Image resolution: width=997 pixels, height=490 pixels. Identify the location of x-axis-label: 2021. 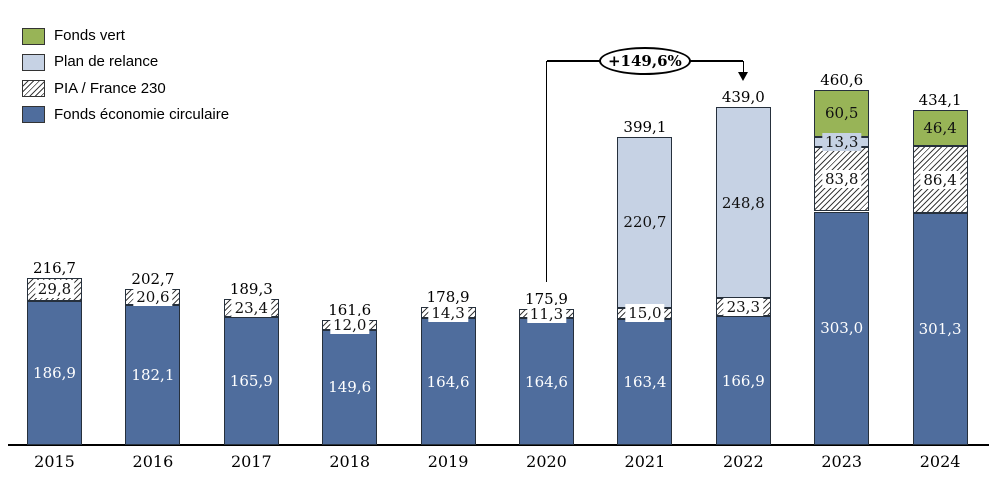
(645, 461).